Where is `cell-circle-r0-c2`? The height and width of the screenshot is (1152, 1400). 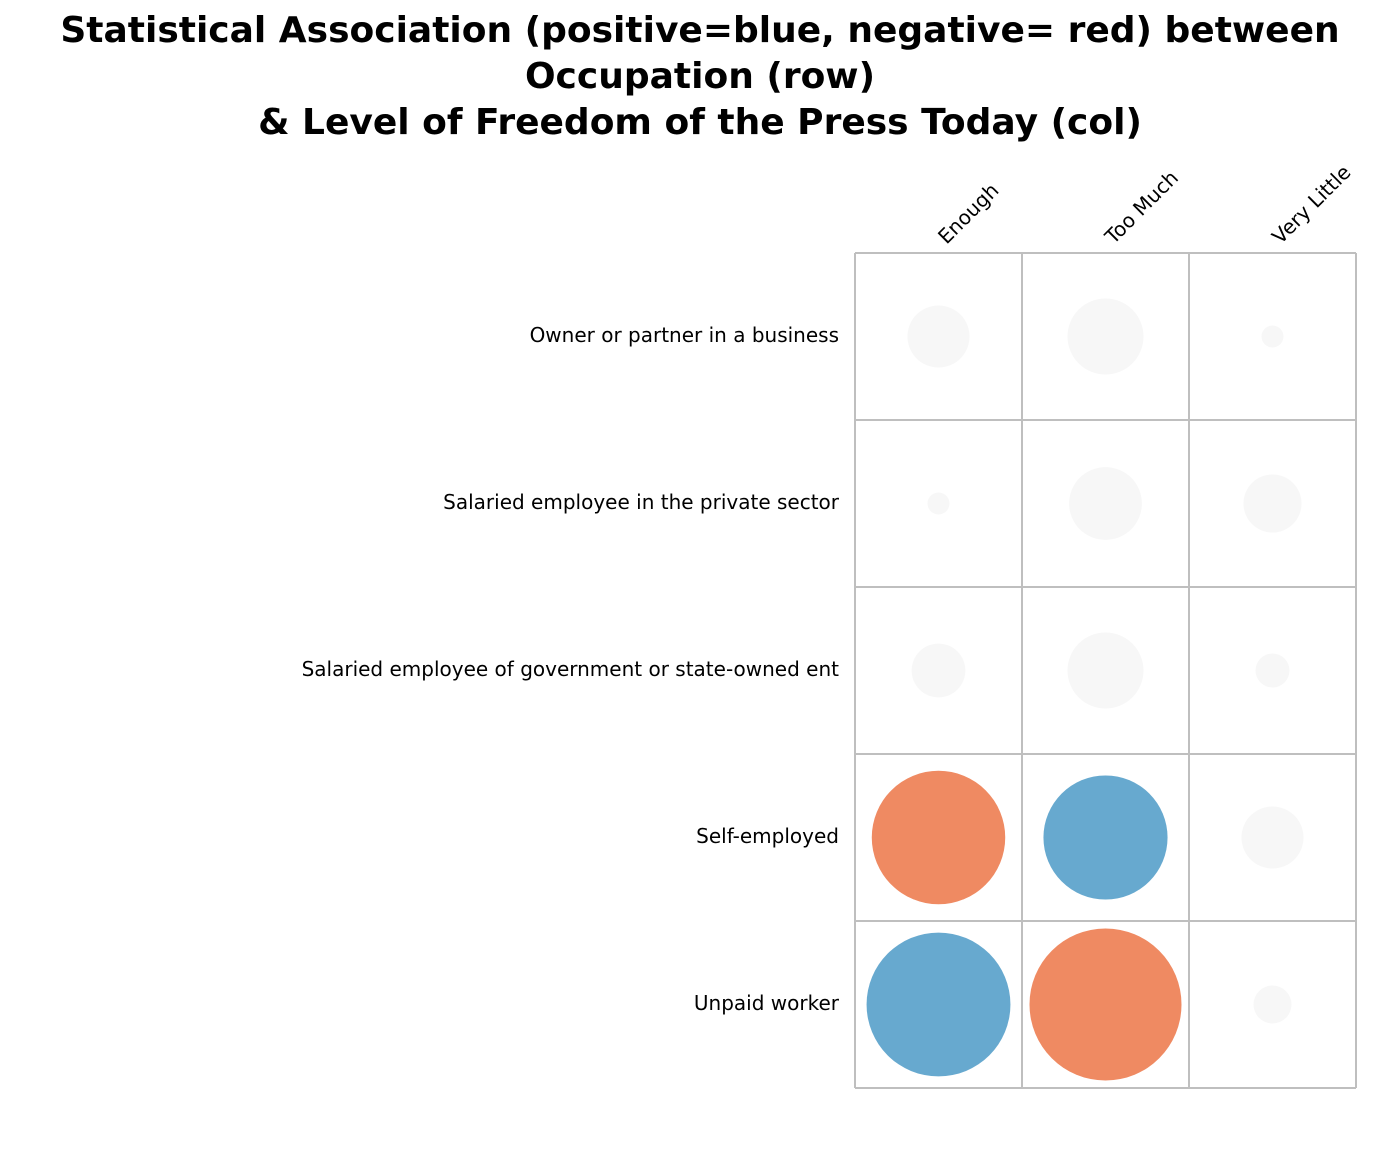
cell-circle-r0-c2 is located at coordinates (1272, 336).